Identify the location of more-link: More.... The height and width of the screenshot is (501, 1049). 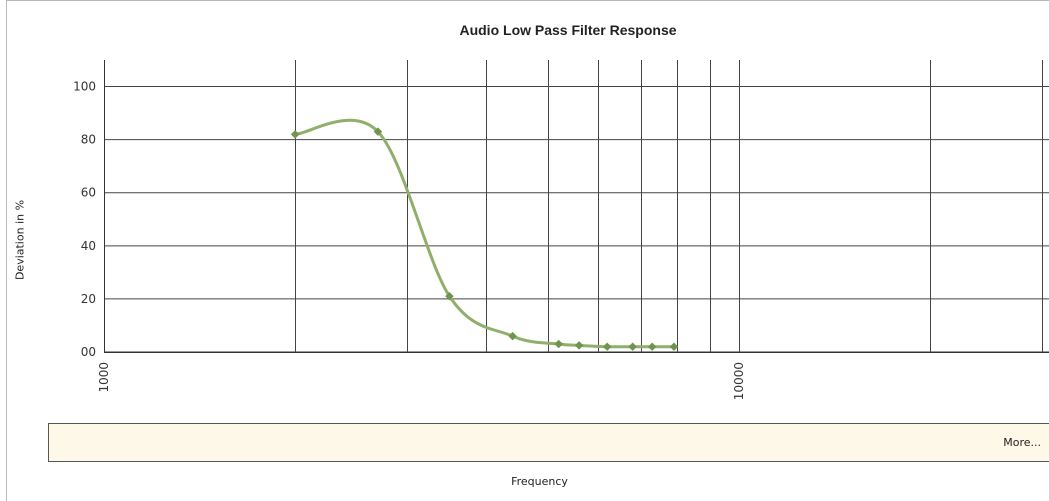
(1022, 442).